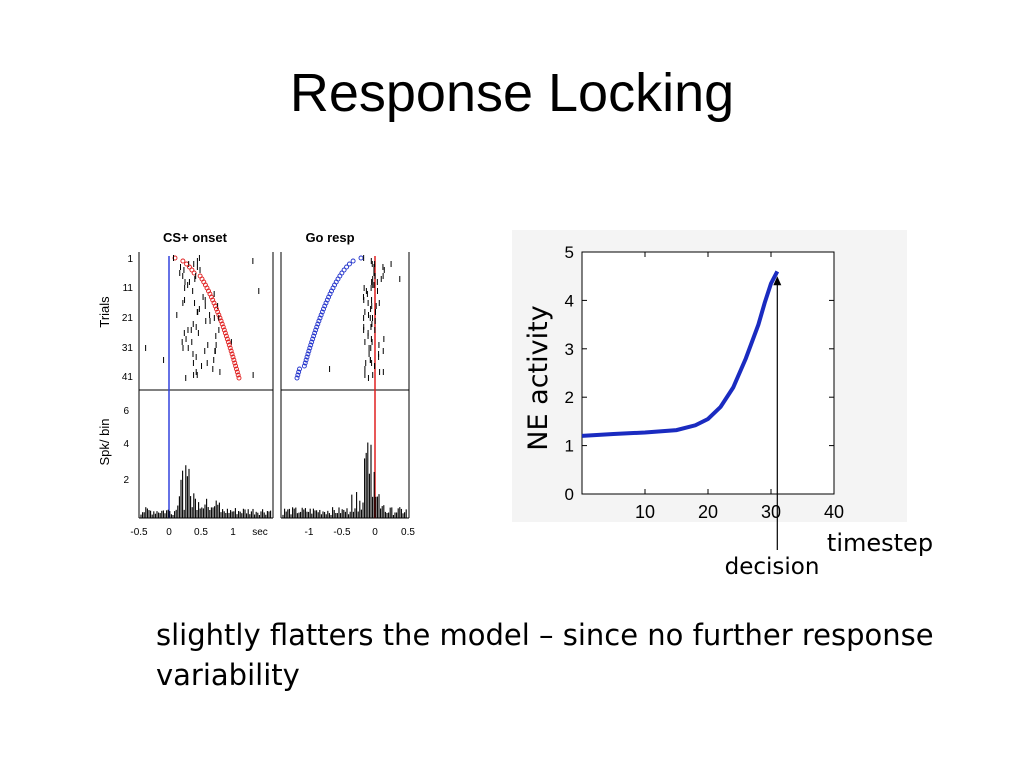 The height and width of the screenshot is (768, 1024). I want to click on x-tick-label: 40, so click(834, 512).